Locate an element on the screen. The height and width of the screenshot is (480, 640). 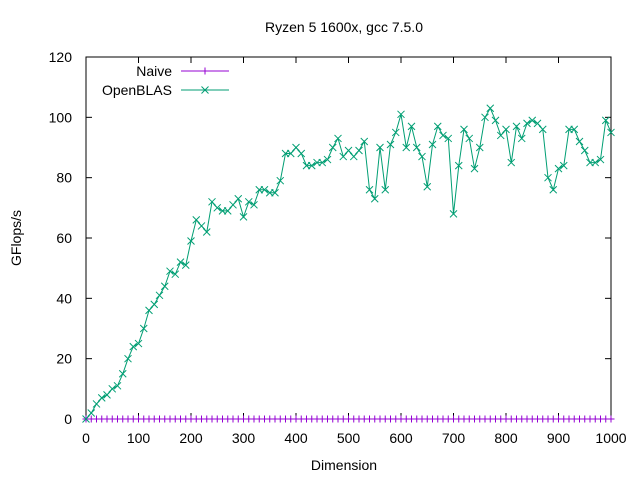
x-tick-label: 500 is located at coordinates (349, 438).